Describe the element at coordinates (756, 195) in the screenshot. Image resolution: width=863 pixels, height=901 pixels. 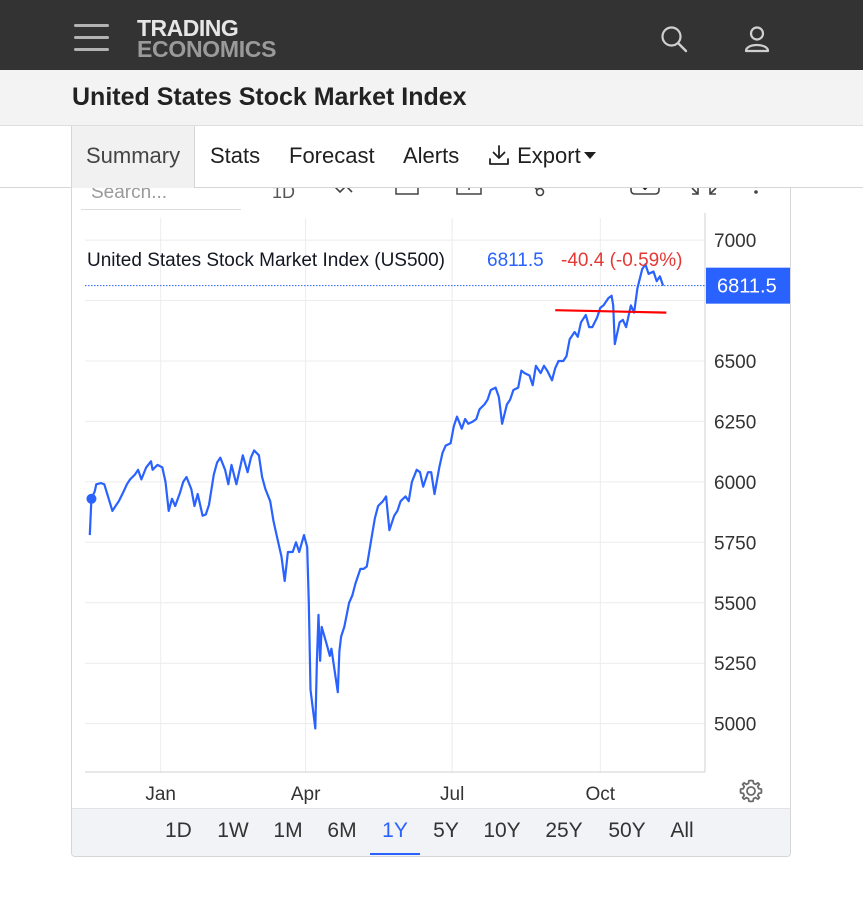
I see `more-options-icon` at that location.